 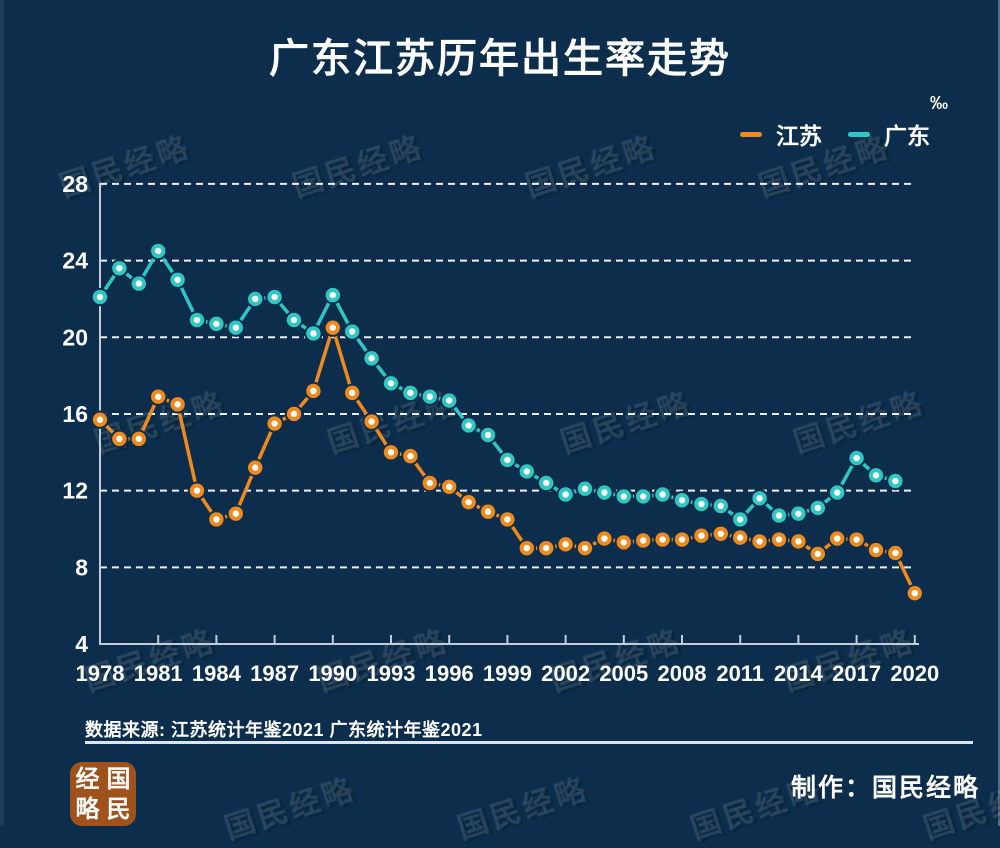 I want to click on x-tick-label: 2002, so click(x=565, y=673).